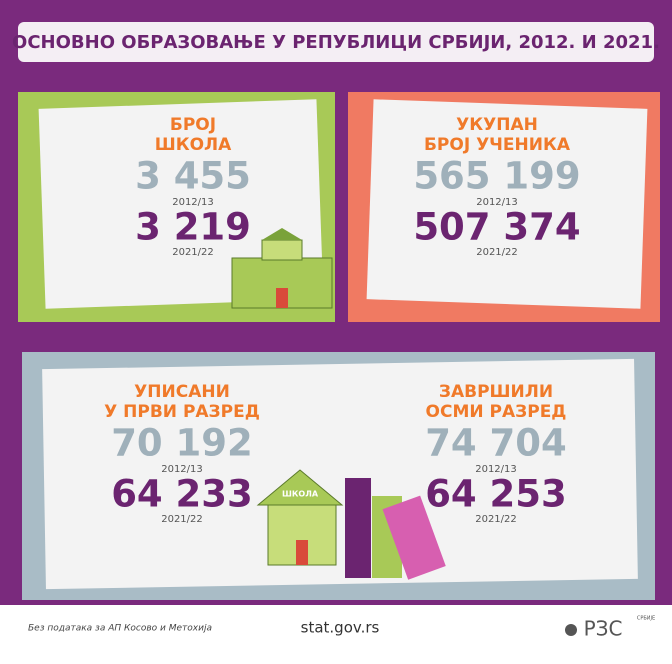 This screenshot has width=672, height=664. Describe the element at coordinates (496, 176) in the screenshot. I see `value-old: 565 199` at that location.